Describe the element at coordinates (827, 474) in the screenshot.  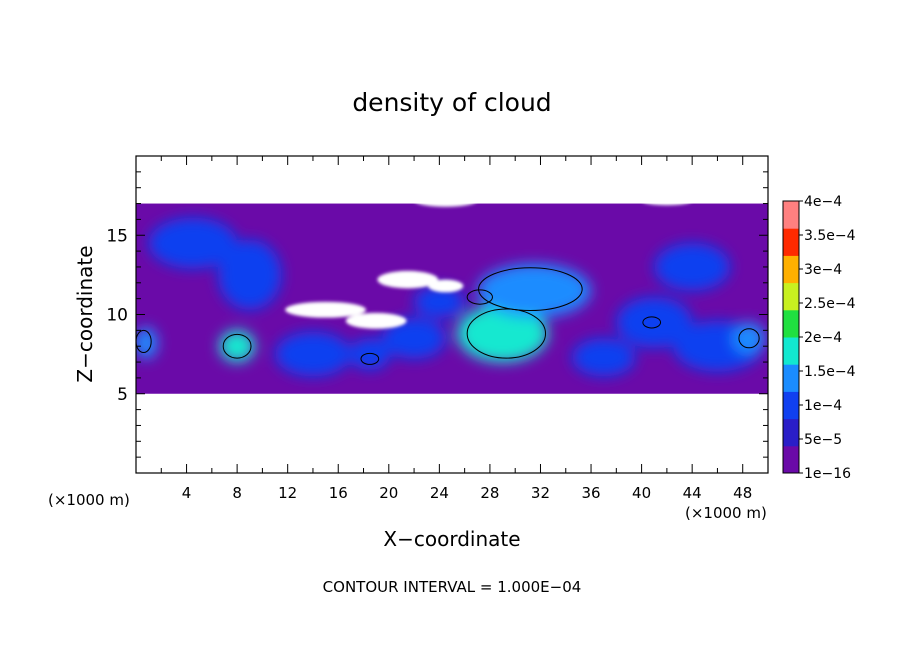
I see `colorbar-label: 1e−16` at that location.